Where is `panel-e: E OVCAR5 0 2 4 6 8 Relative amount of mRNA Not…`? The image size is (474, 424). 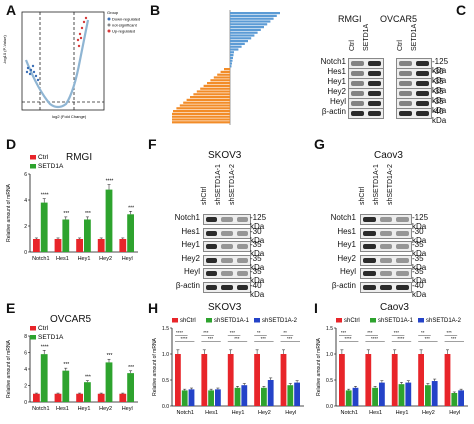
panel-e: E OVCAR5 0 2 4 6 8 Relative amount of mRNA Not… is located at coordinates (72, 362).